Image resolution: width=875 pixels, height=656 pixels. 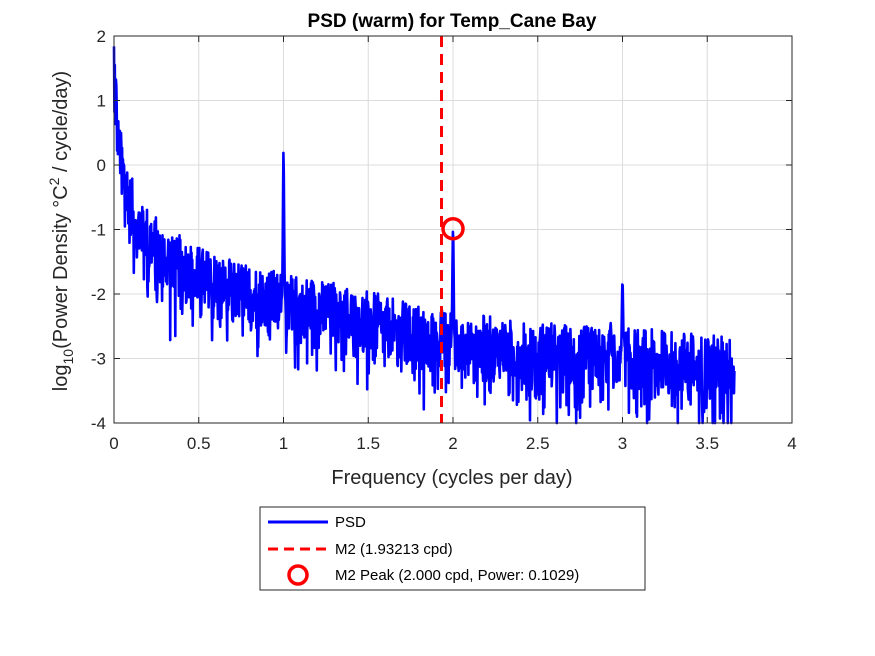 I want to click on x-tick-label: 2.5, so click(x=538, y=443).